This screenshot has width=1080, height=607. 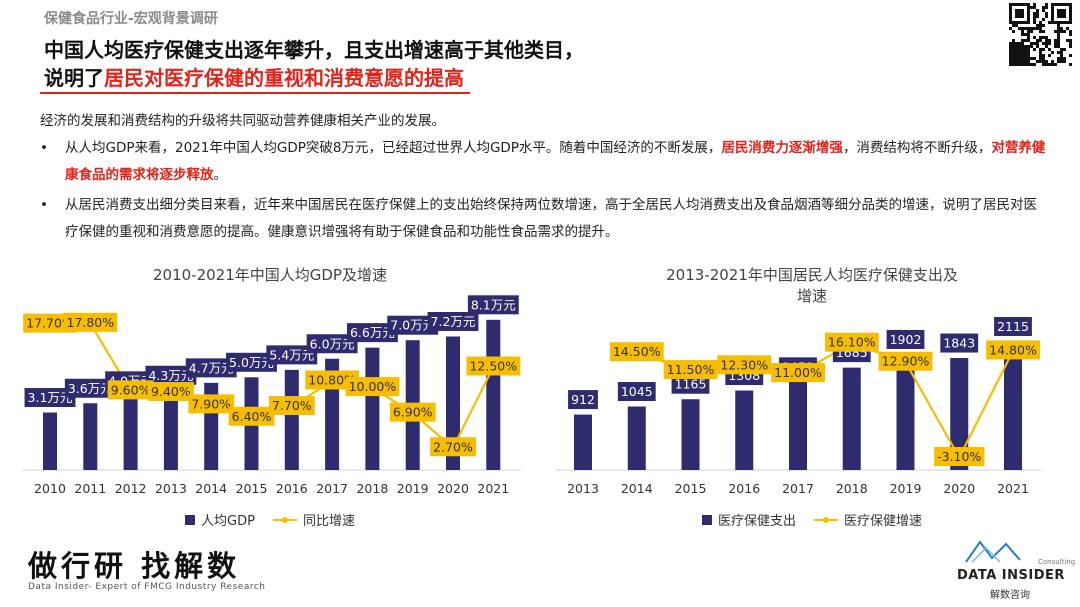 I want to click on line-value-label: 10.00%, so click(x=373, y=386).